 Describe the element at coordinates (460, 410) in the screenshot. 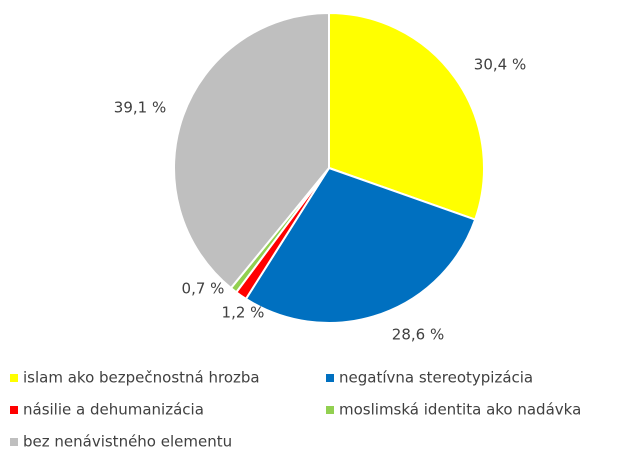

I see `legend-label: moslimská identita ako nadávka` at that location.